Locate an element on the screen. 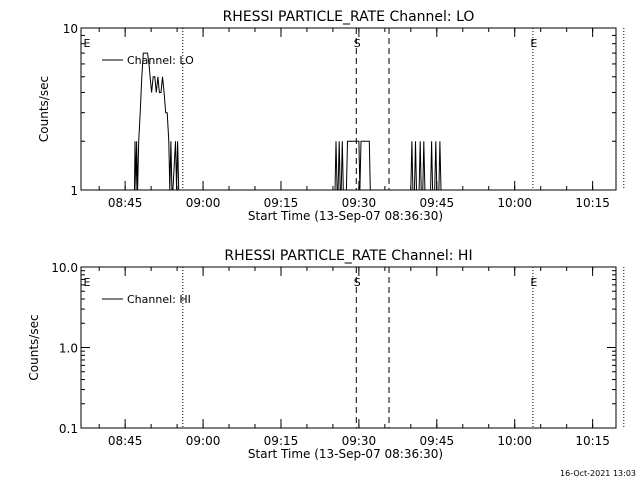  chart-title: RHESSI PARTICLE_RATE Channel: HI is located at coordinates (348, 256).